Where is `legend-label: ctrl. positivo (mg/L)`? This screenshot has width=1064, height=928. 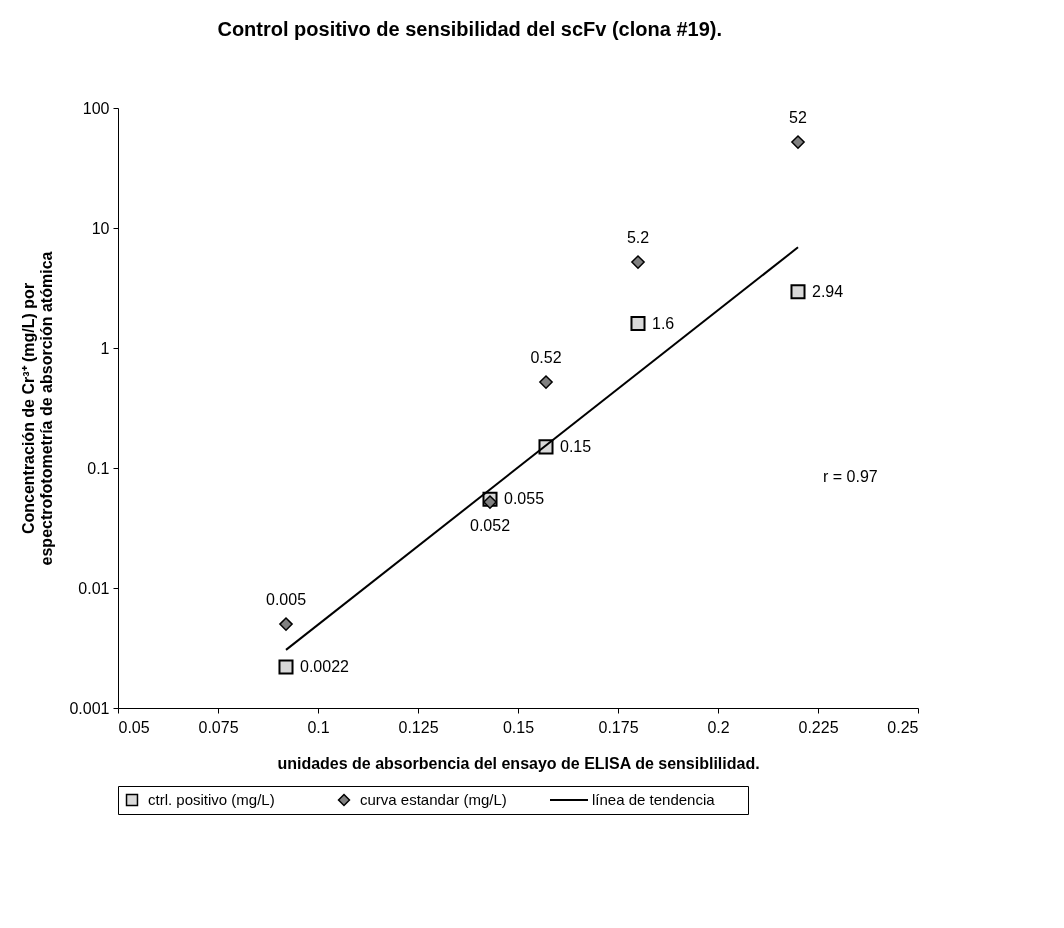
legend-label: ctrl. positivo (mg/L) is located at coordinates (211, 799).